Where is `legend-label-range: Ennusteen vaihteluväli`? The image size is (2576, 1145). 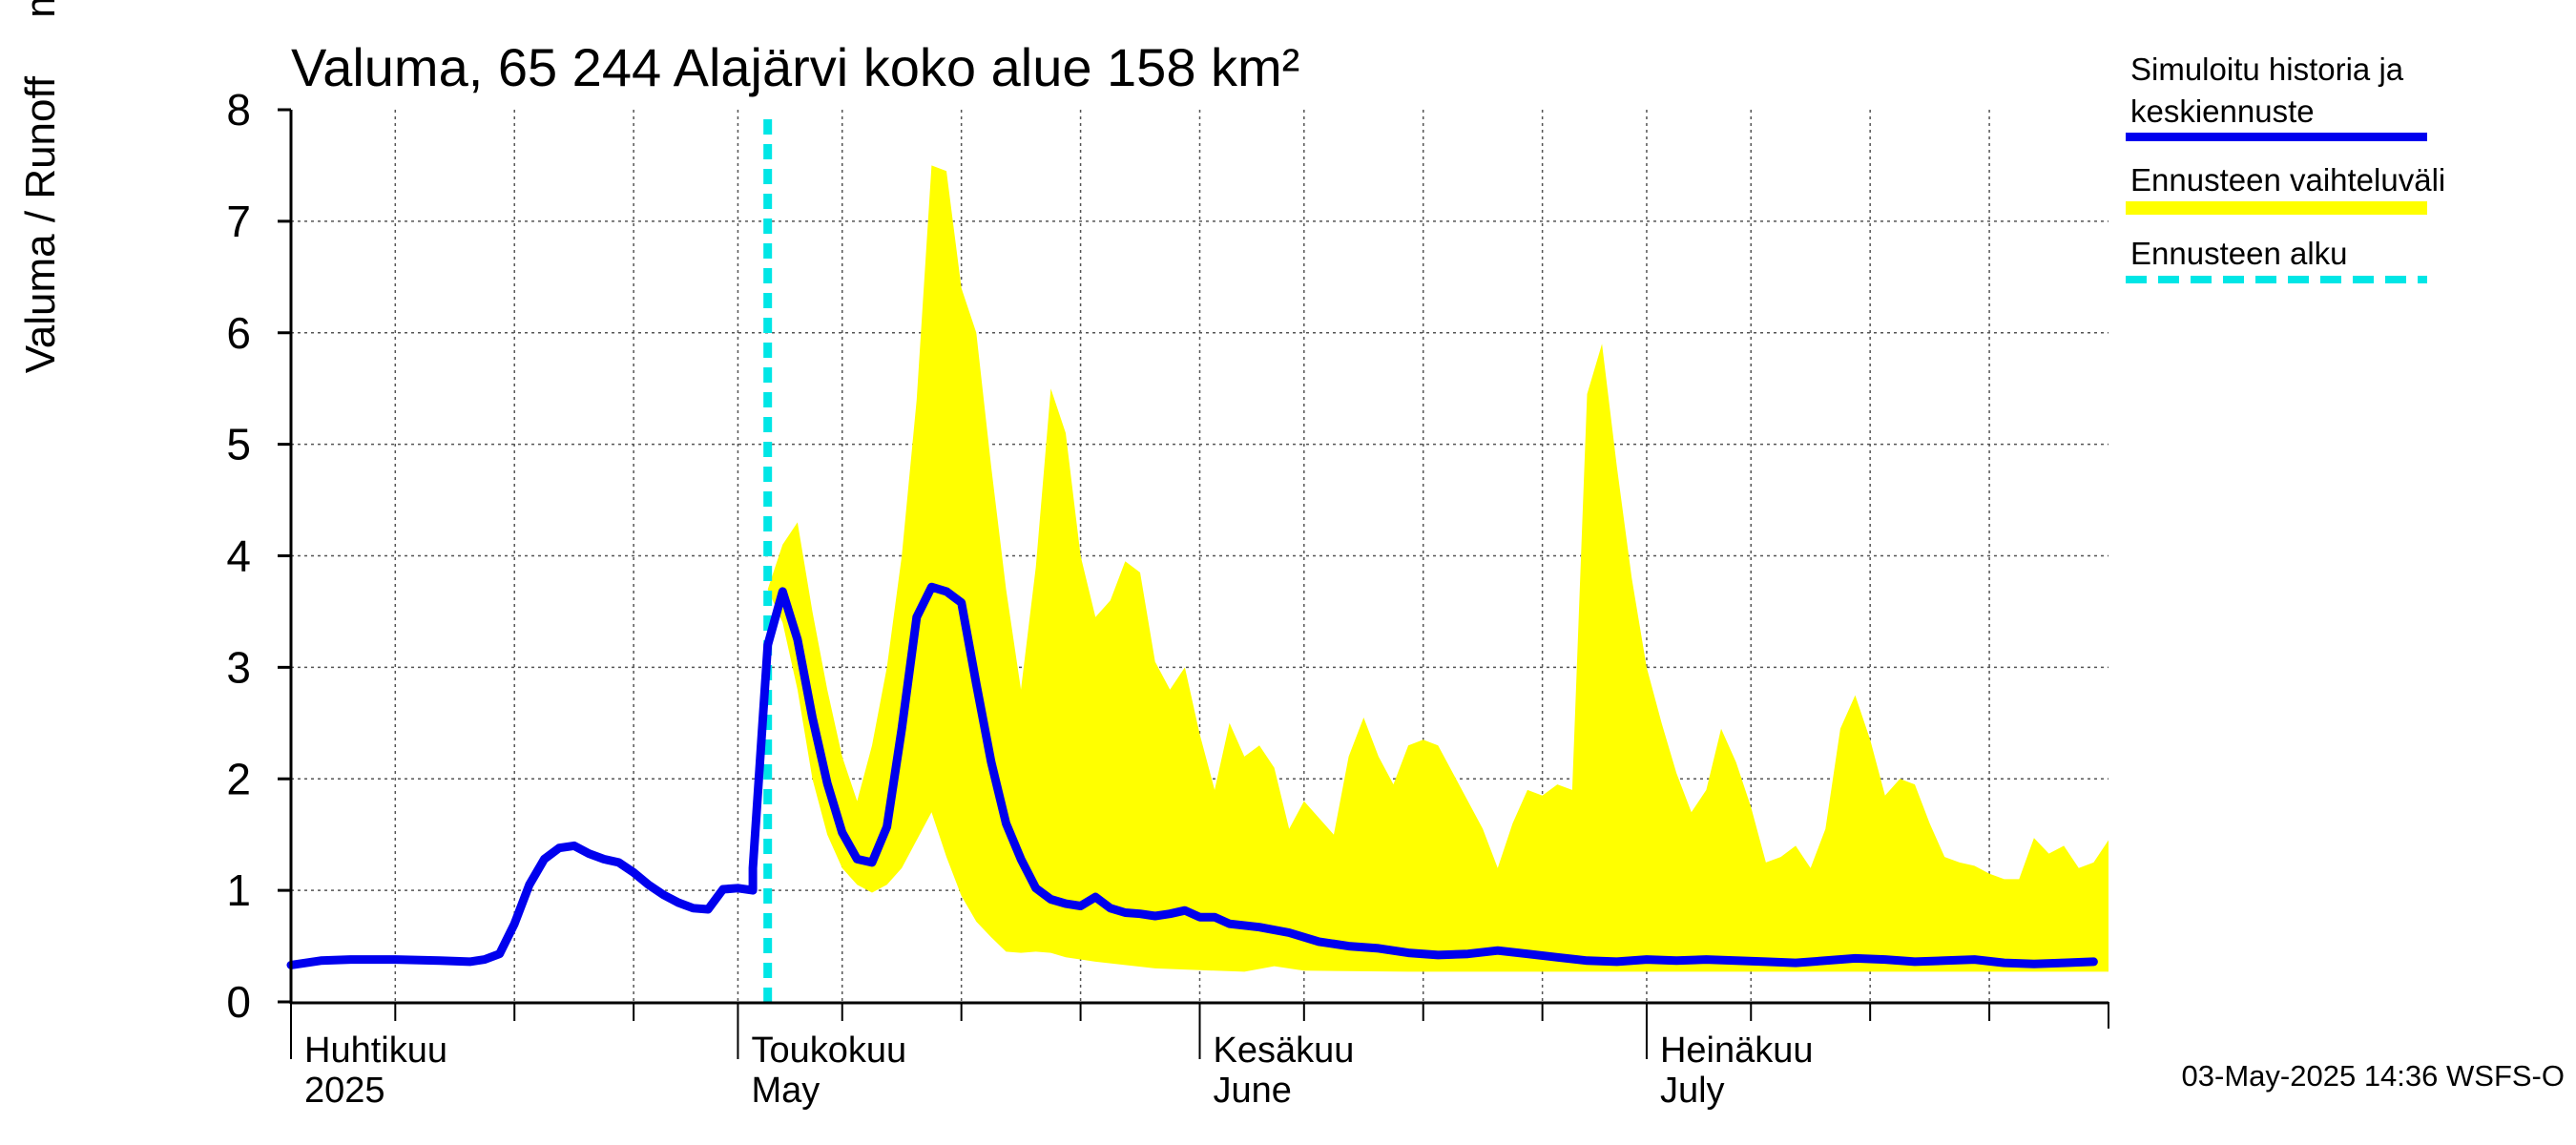 legend-label-range: Ennusteen vaihteluväli is located at coordinates (2288, 180).